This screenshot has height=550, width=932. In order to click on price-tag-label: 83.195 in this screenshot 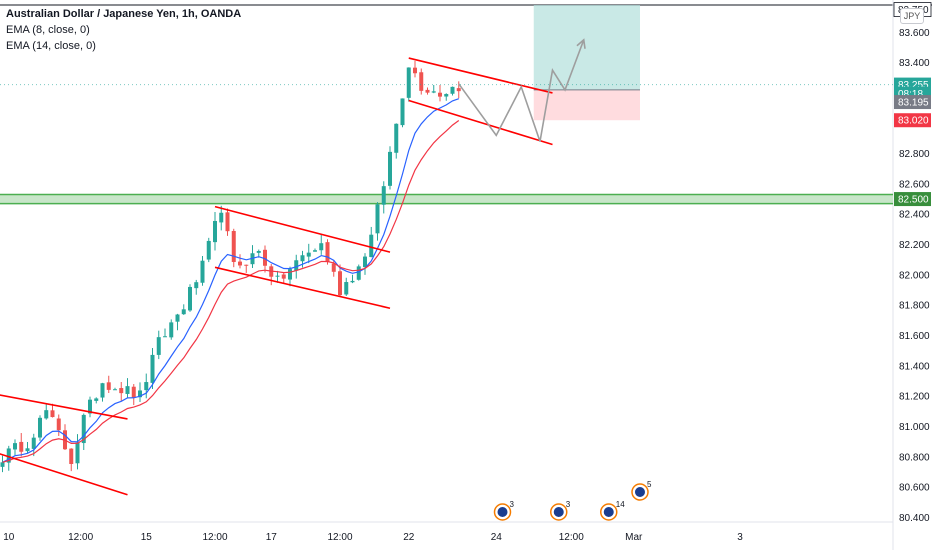, I will do `click(913, 103)`.